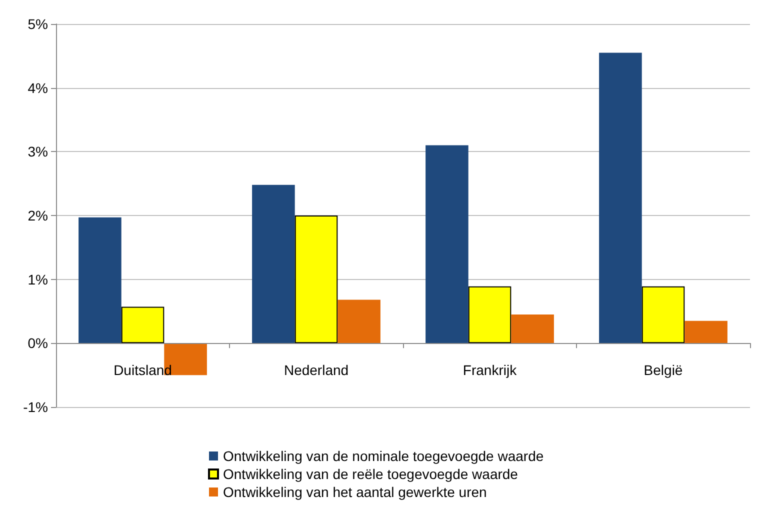 This screenshot has height=512, width=760. I want to click on y-tick-label: -1%, so click(35, 407).